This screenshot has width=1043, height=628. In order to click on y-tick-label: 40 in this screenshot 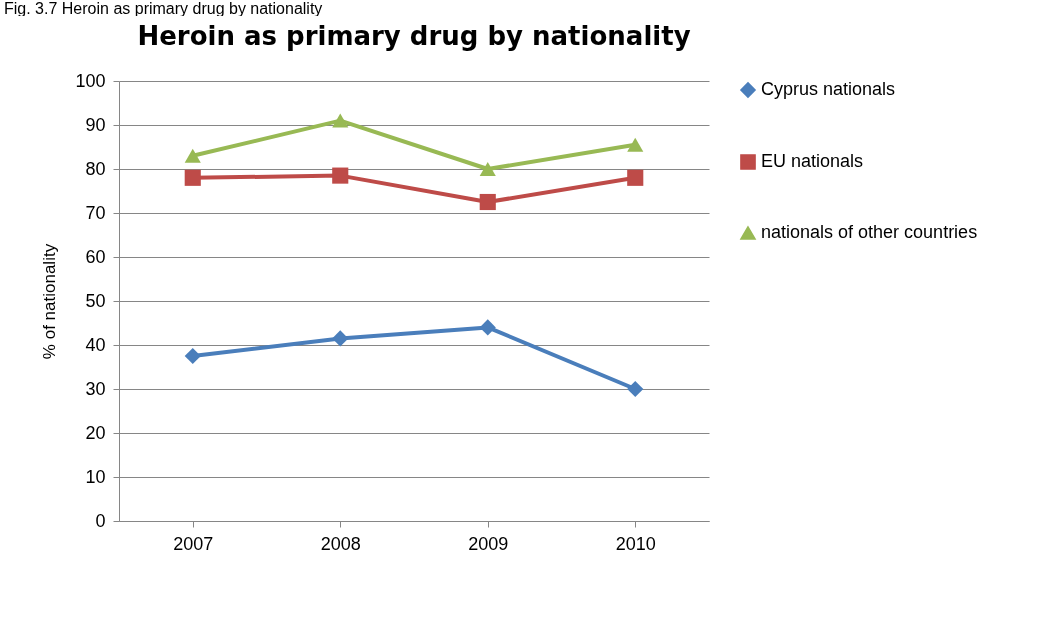, I will do `click(95, 344)`.